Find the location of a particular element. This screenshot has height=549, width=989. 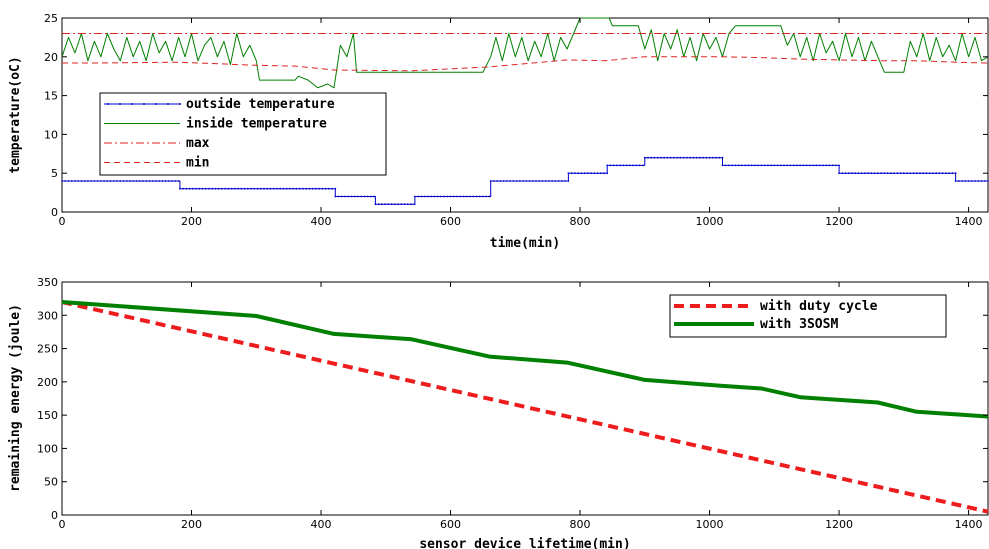

temperature-x-axis-label: time(min) is located at coordinates (525, 243).